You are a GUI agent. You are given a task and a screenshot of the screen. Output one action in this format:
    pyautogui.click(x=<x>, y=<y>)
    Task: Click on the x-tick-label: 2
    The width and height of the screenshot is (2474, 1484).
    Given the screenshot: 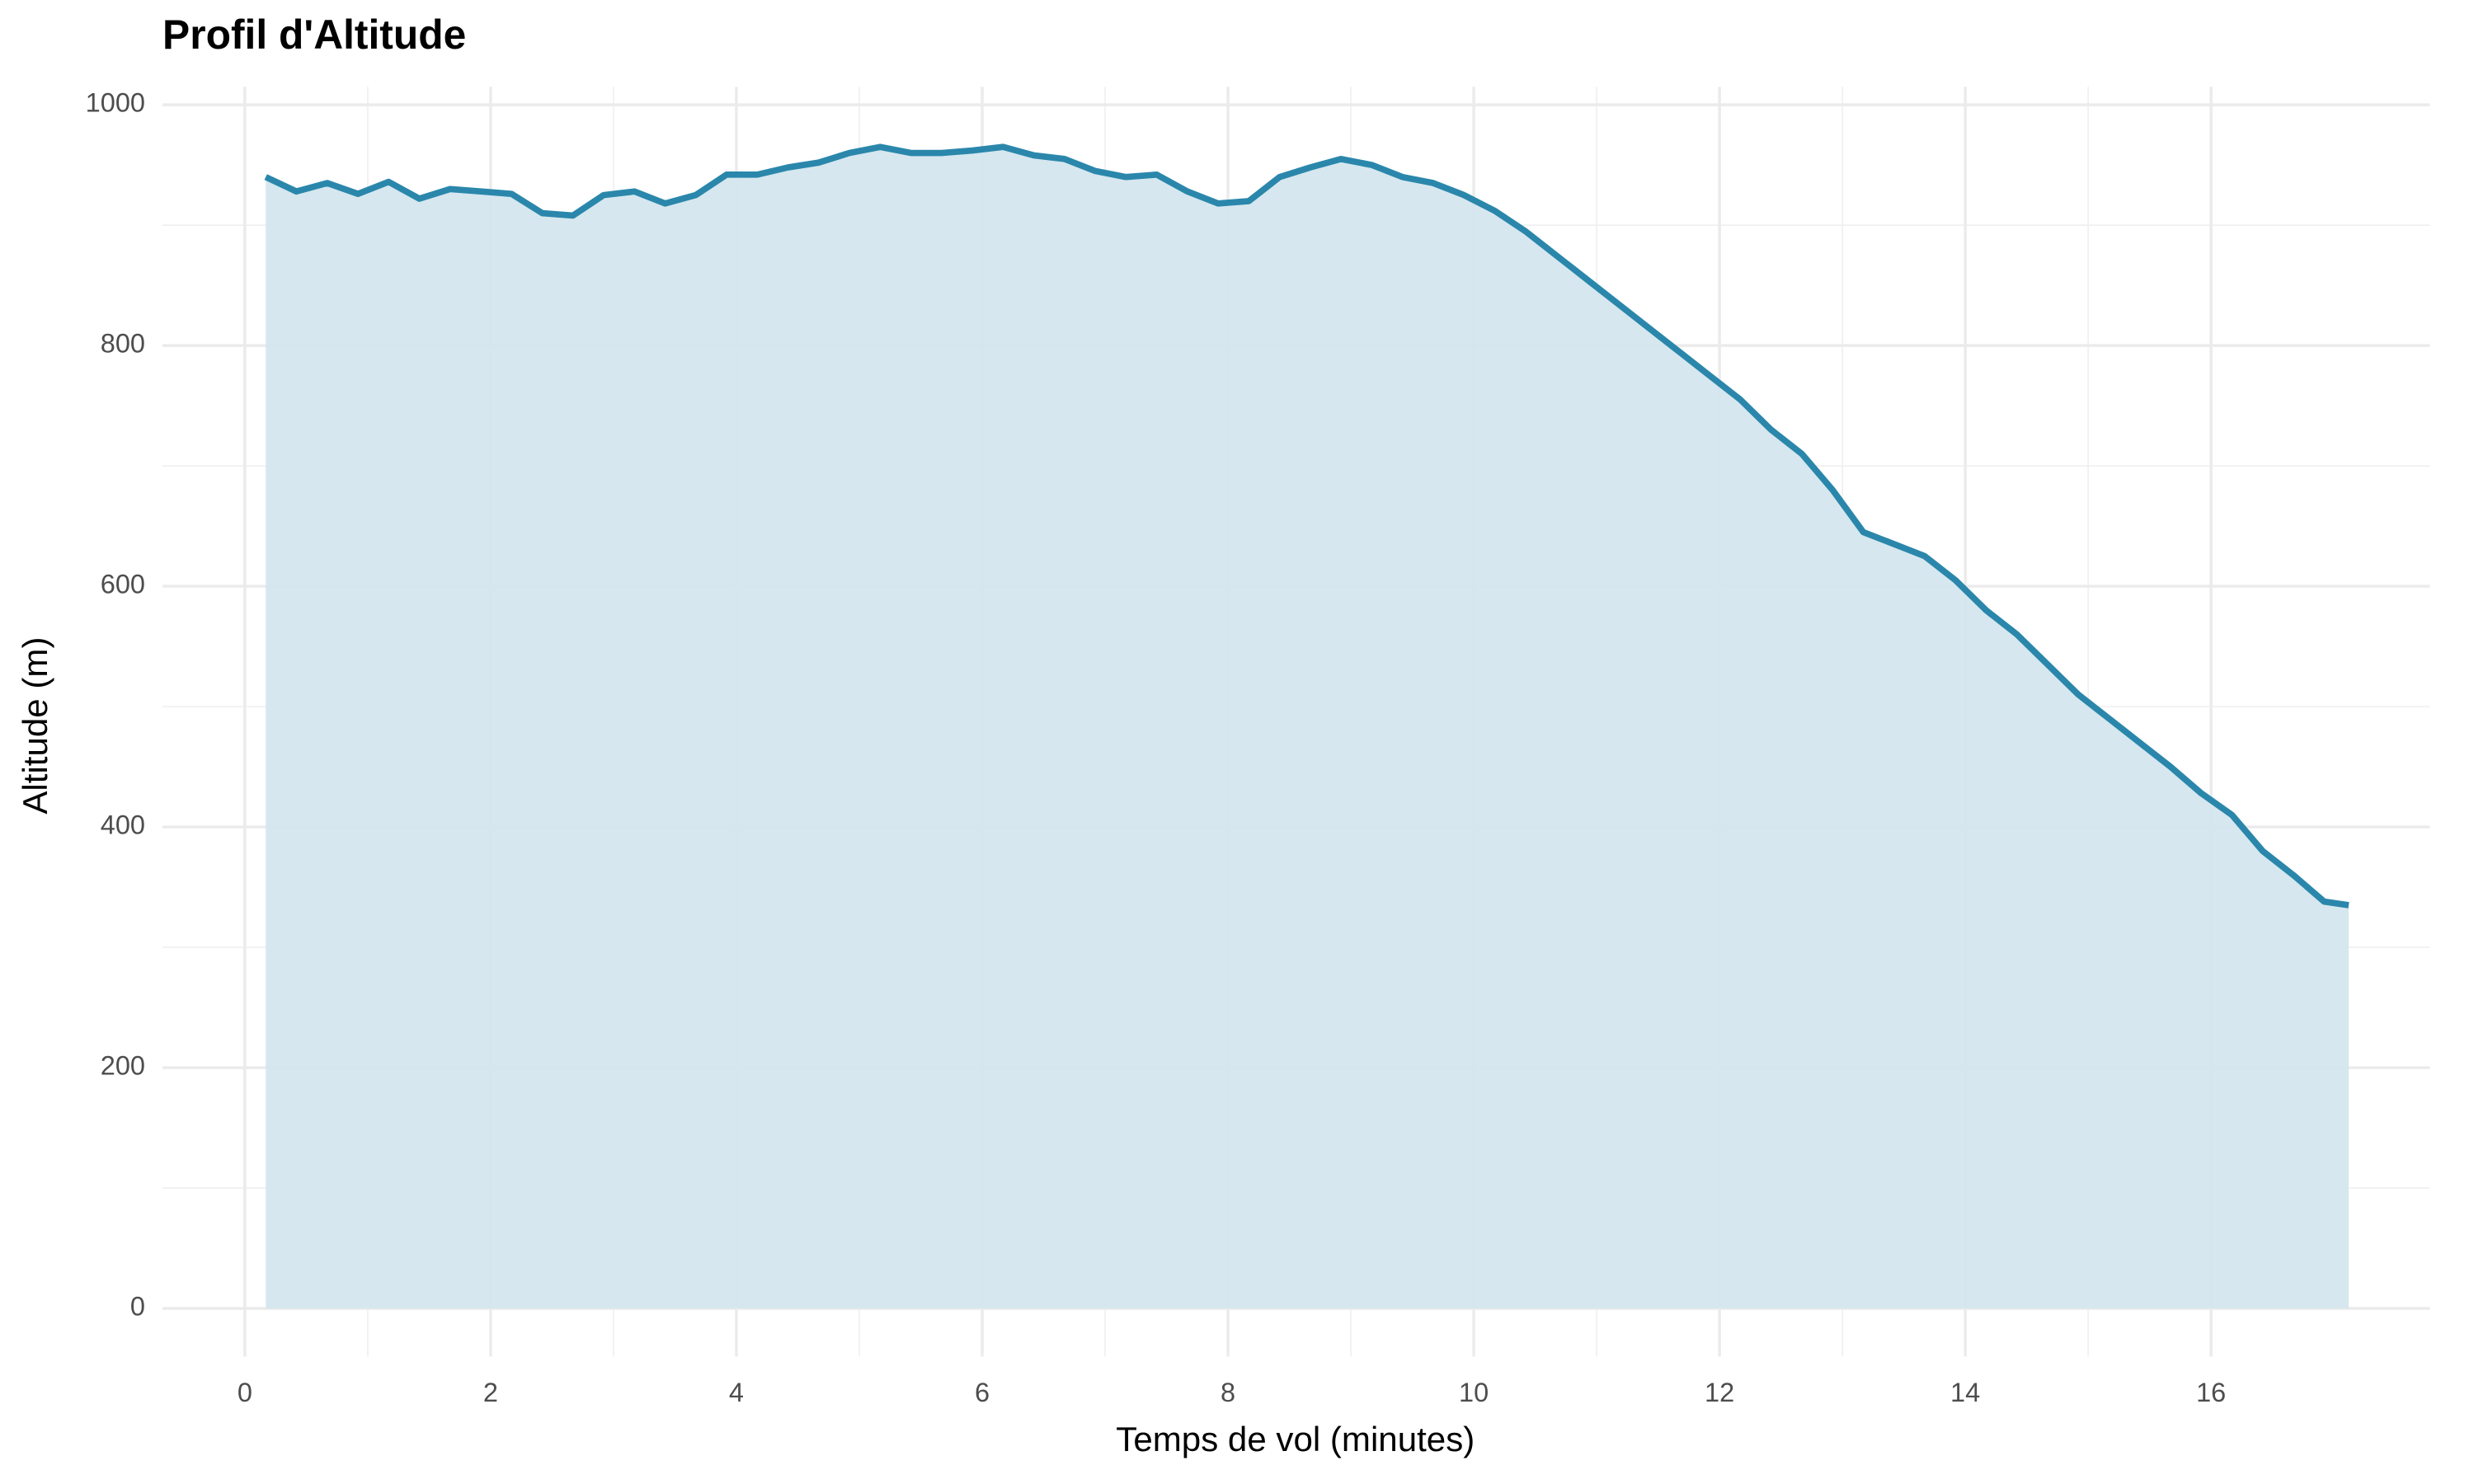 What is the action you would take?
    pyautogui.click(x=490, y=1392)
    